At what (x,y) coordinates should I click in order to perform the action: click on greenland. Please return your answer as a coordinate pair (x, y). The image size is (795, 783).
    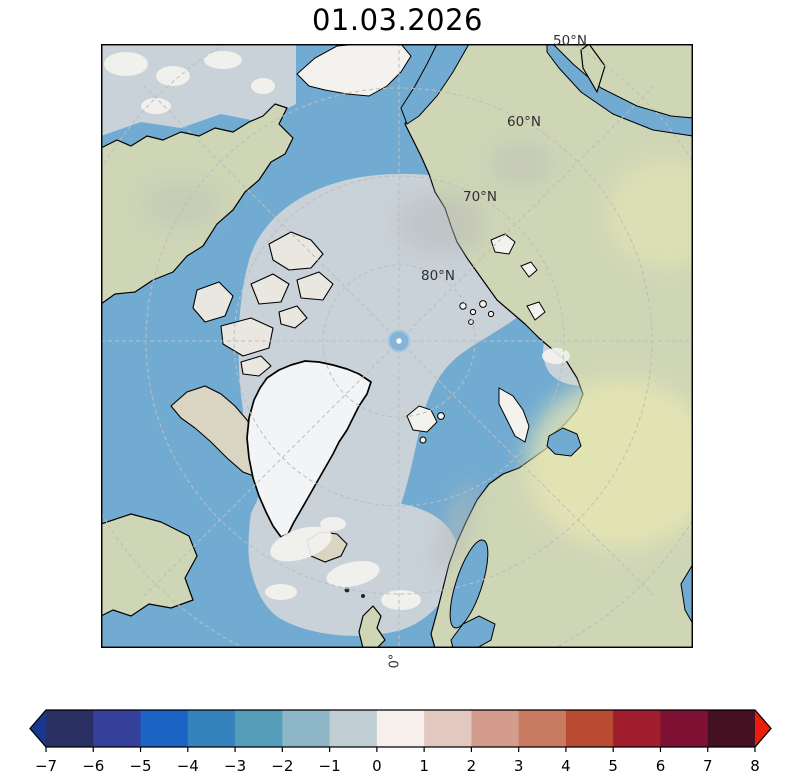
    Looking at the image, I should click on (309, 449).